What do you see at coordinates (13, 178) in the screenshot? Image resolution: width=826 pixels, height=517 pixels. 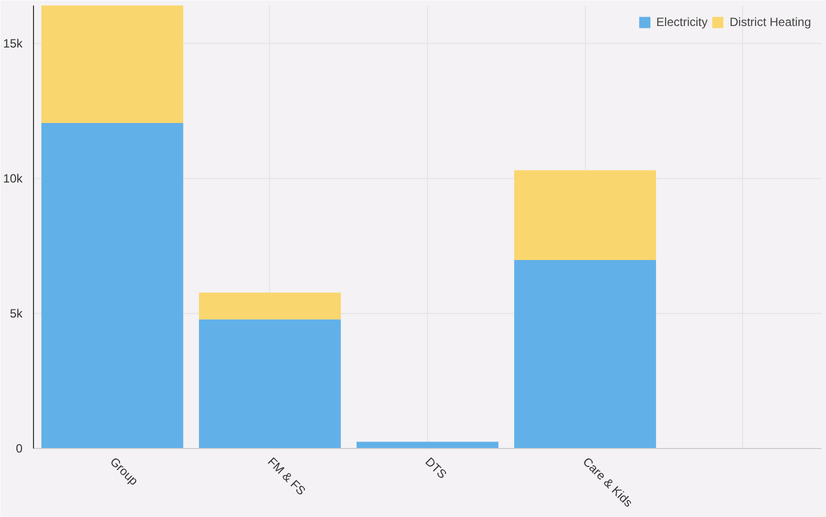 I see `y-tick-label: 10k` at bounding box center [13, 178].